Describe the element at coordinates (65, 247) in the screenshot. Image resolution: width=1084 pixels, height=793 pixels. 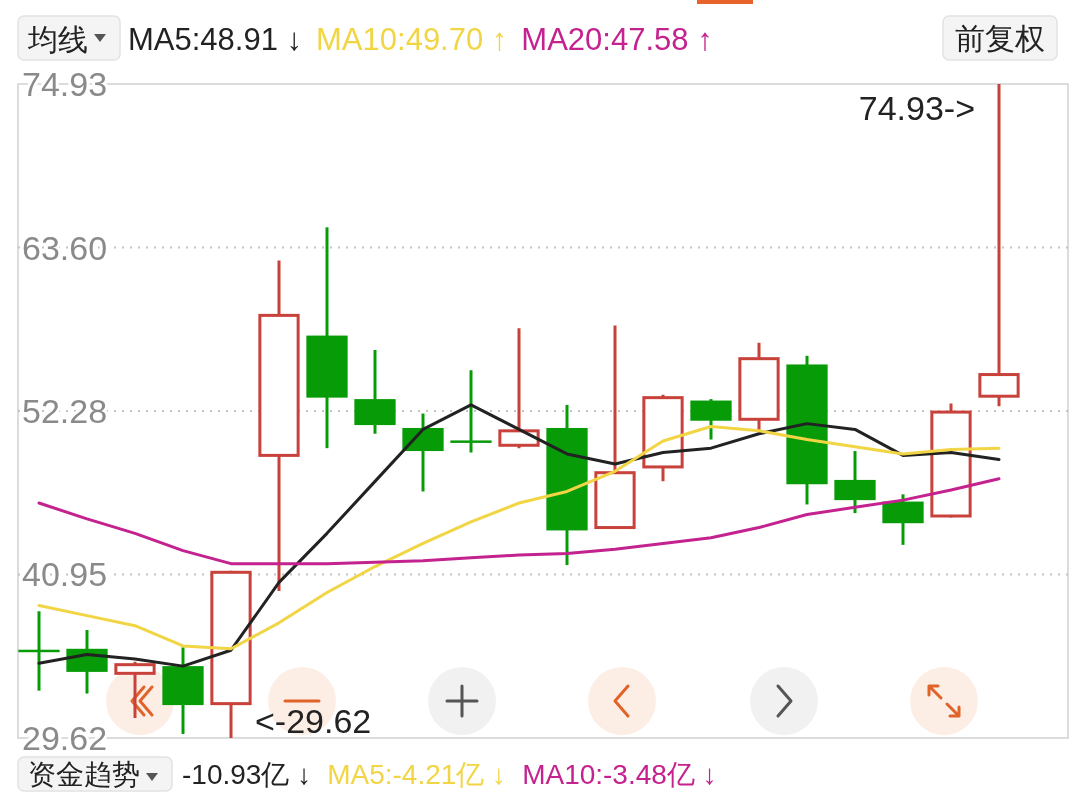
I see `y-tick-label: 63.60` at that location.